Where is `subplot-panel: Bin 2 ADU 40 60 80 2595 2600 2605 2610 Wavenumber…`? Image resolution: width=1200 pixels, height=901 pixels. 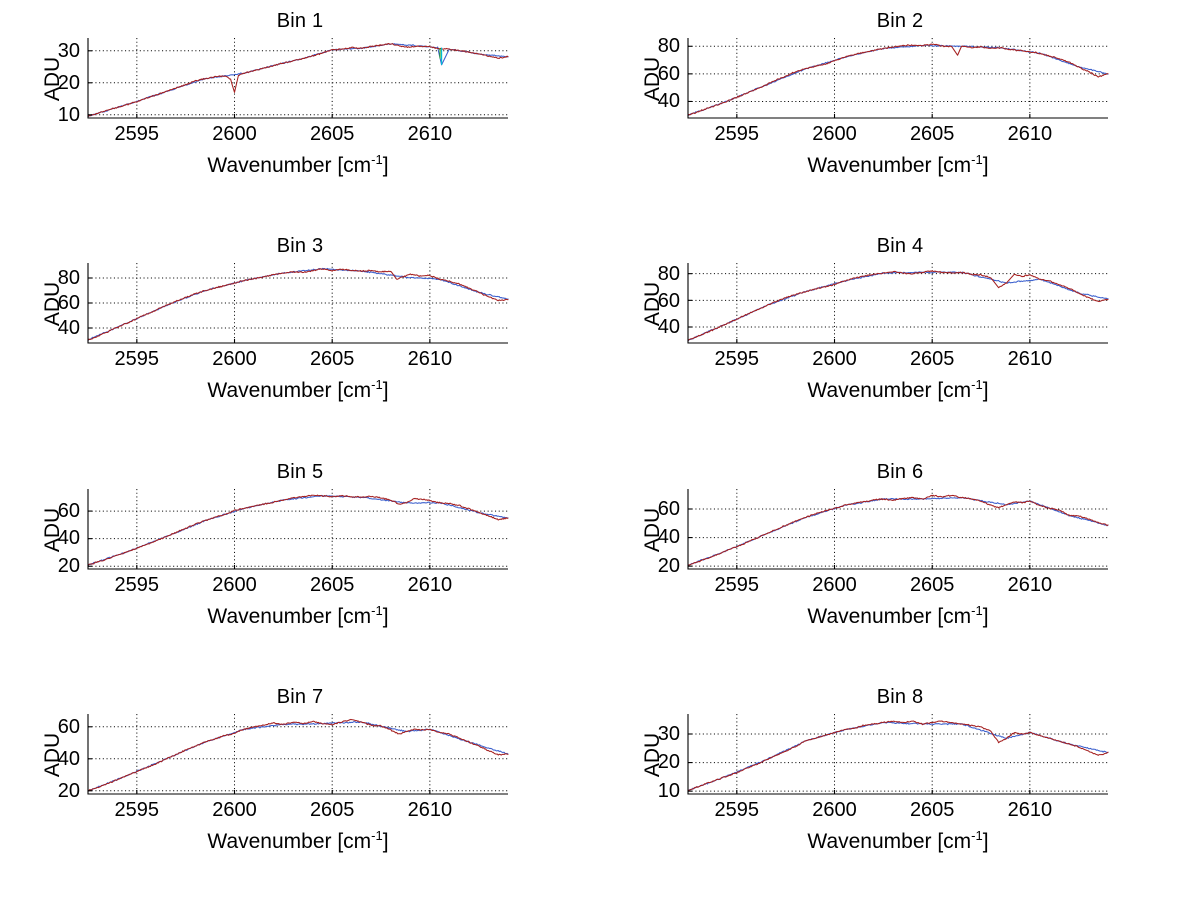
subplot-panel: Bin 2 ADU 40 60 80 2595 2600 2605 2610 Wavenumber… is located at coordinates (900, 112).